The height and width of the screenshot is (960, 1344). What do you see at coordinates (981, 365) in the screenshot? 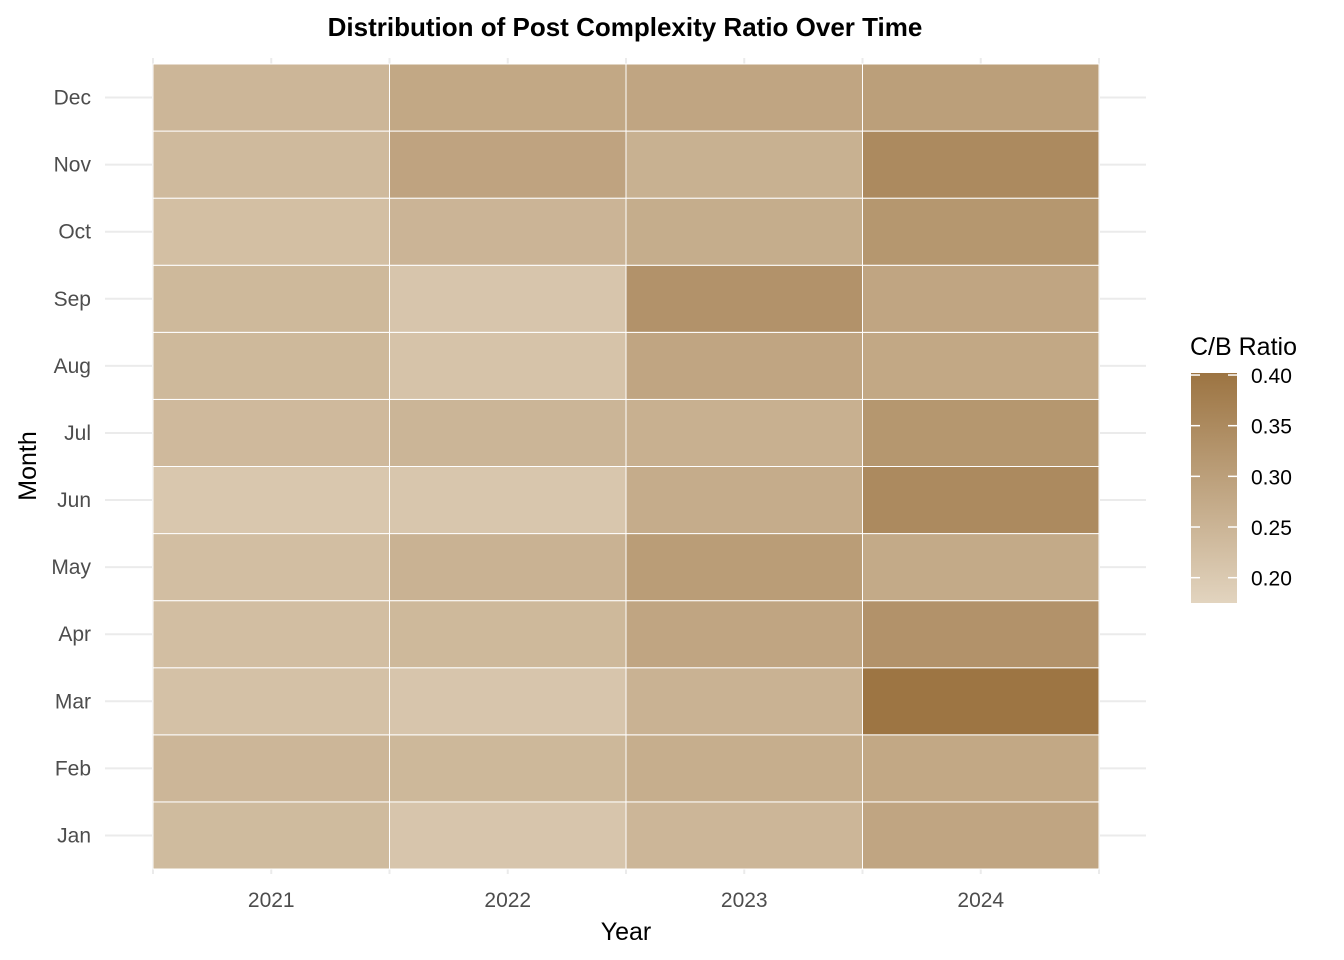
I see `heatmap-tile-2024-aug` at bounding box center [981, 365].